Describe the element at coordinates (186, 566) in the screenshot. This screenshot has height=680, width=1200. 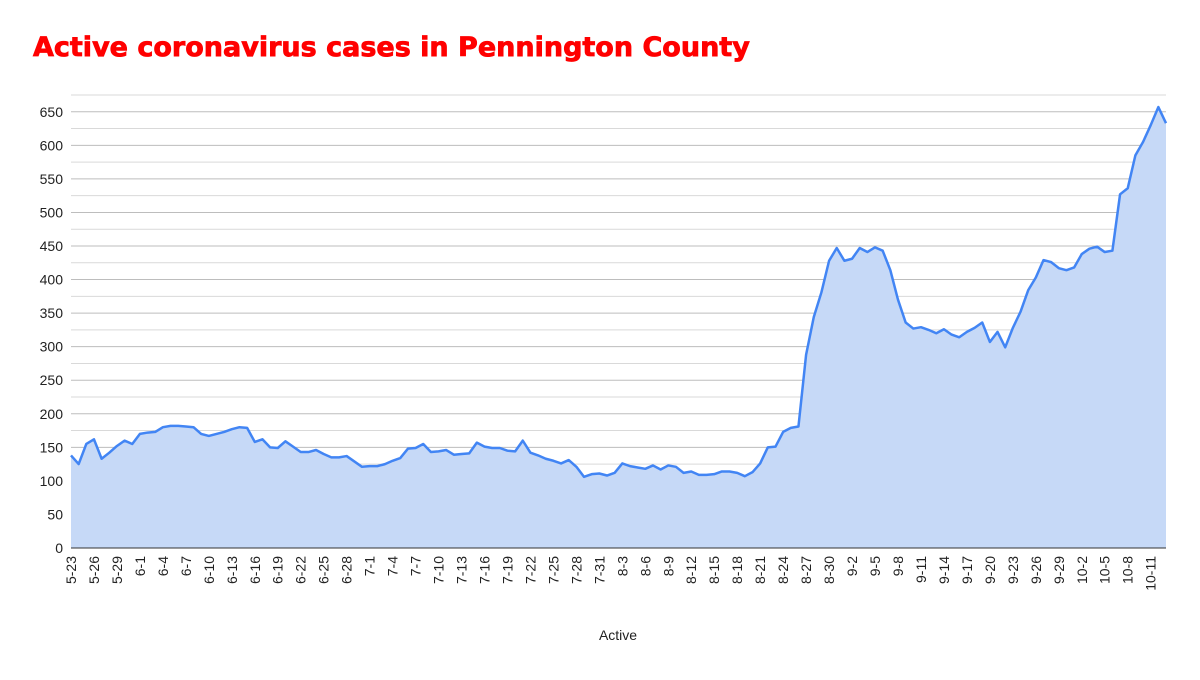
I see `x-tick-label: 6-7` at that location.